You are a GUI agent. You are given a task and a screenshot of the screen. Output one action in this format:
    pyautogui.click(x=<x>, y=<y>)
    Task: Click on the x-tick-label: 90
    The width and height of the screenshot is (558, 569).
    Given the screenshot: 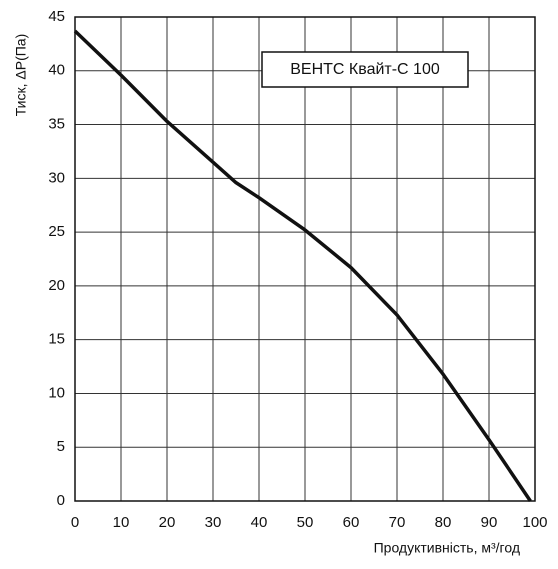 What is the action you would take?
    pyautogui.click(x=489, y=522)
    